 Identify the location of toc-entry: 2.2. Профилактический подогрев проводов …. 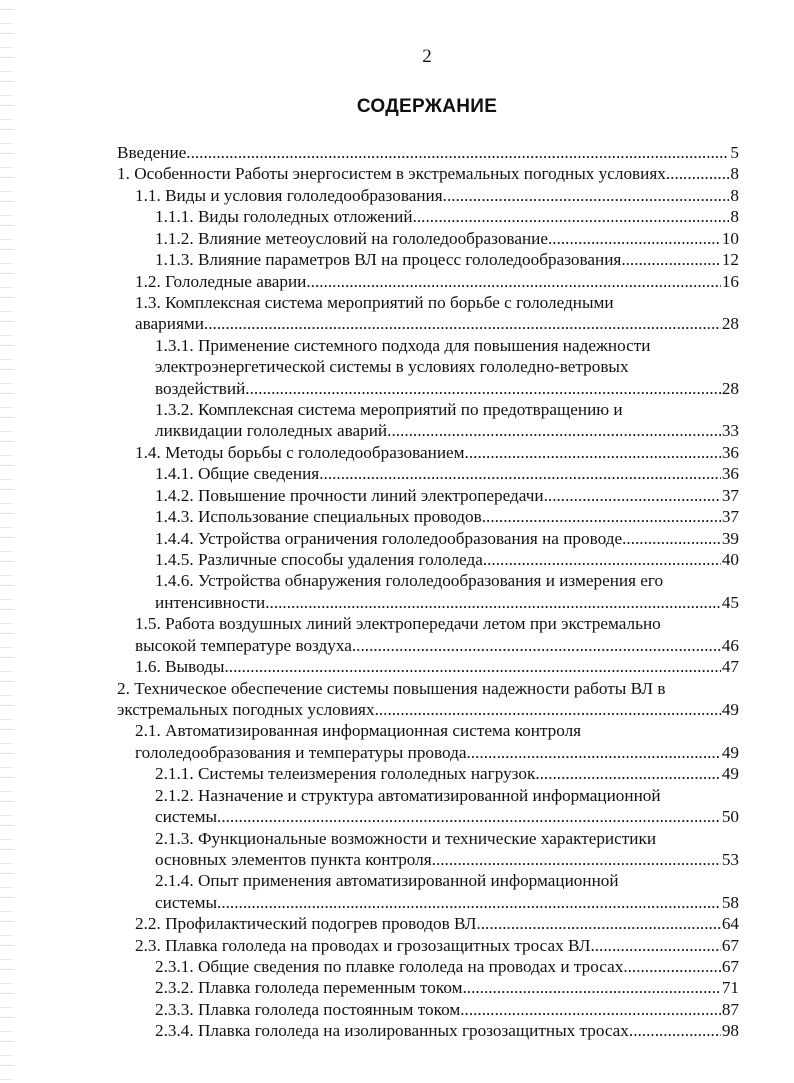
(428, 923).